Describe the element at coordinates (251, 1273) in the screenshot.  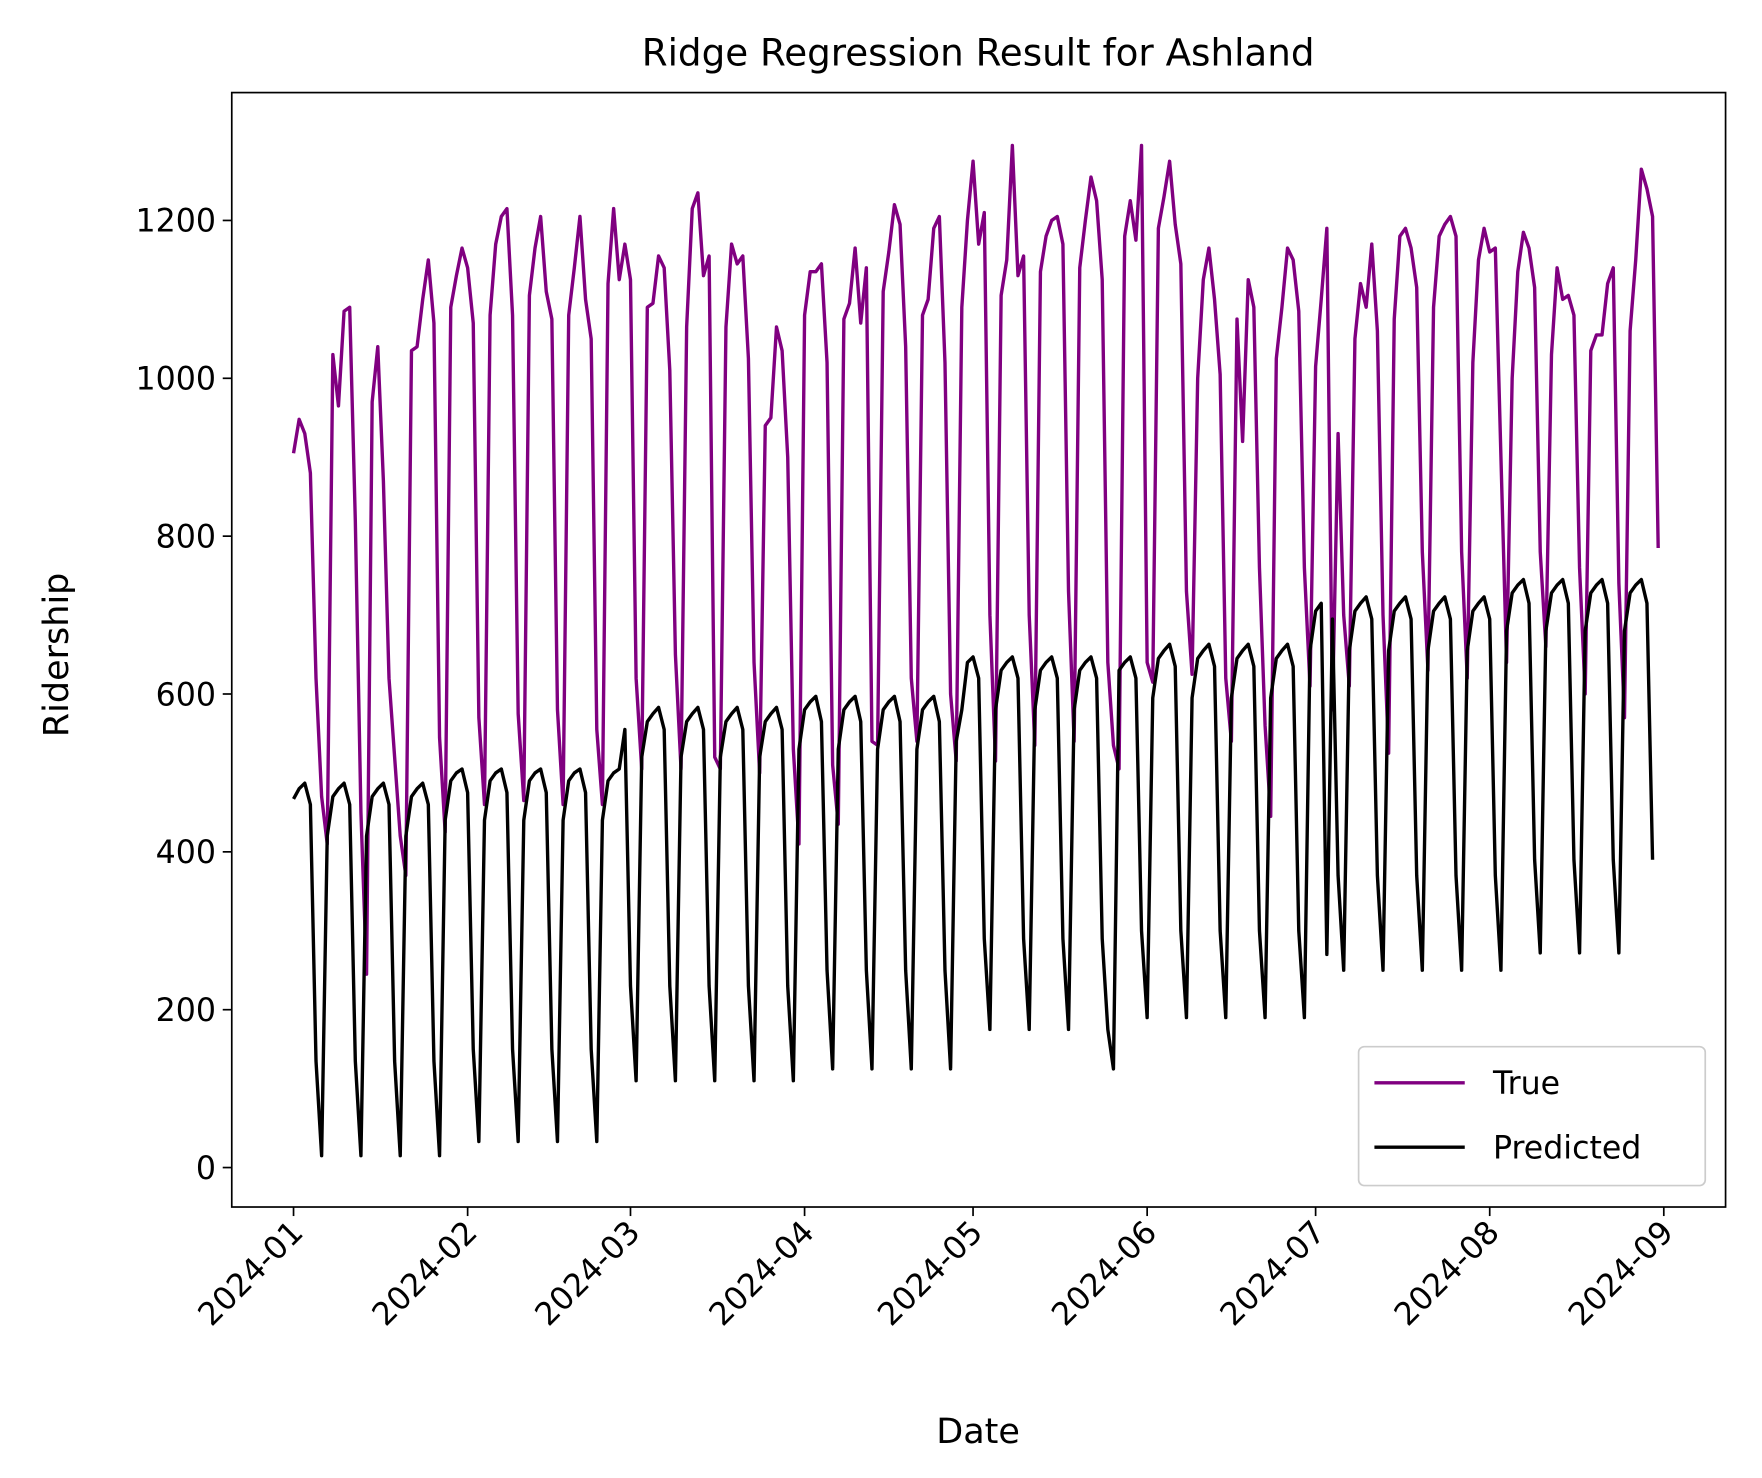
I see `x-tick-label: 2024-01` at that location.